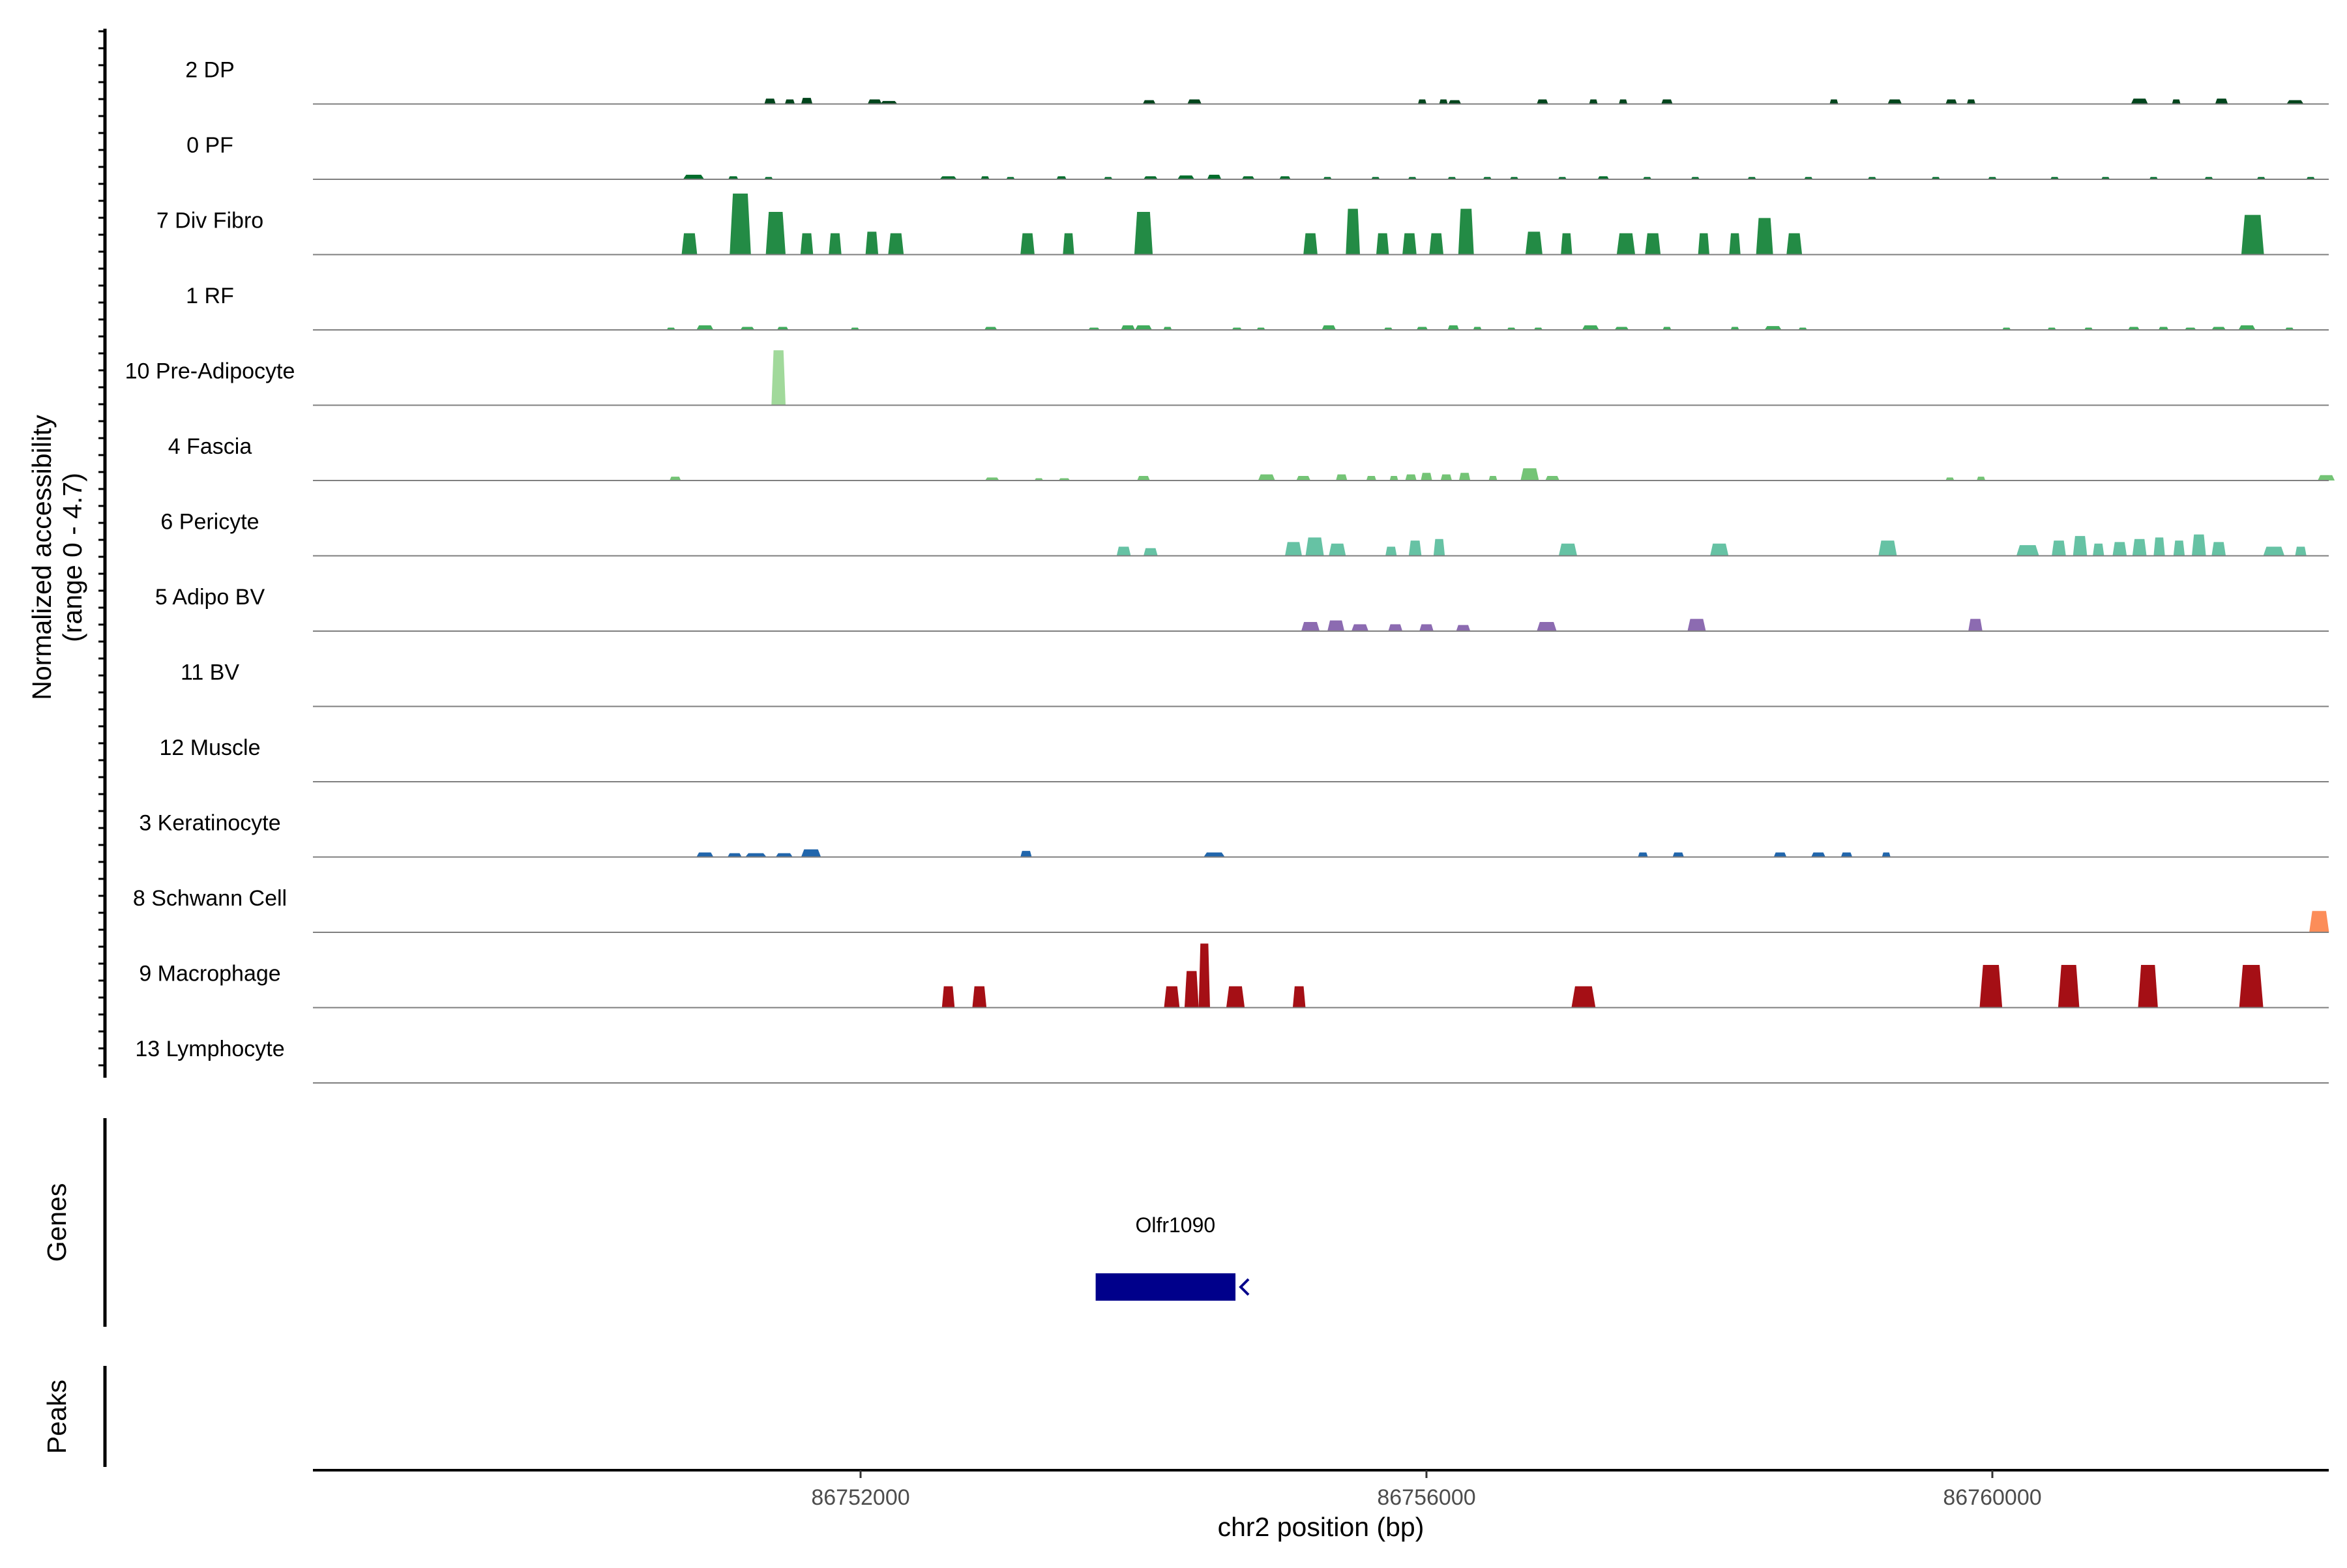  Describe the element at coordinates (1321, 1527) in the screenshot. I see `x-axis-title: chr2 position (bp)` at that location.